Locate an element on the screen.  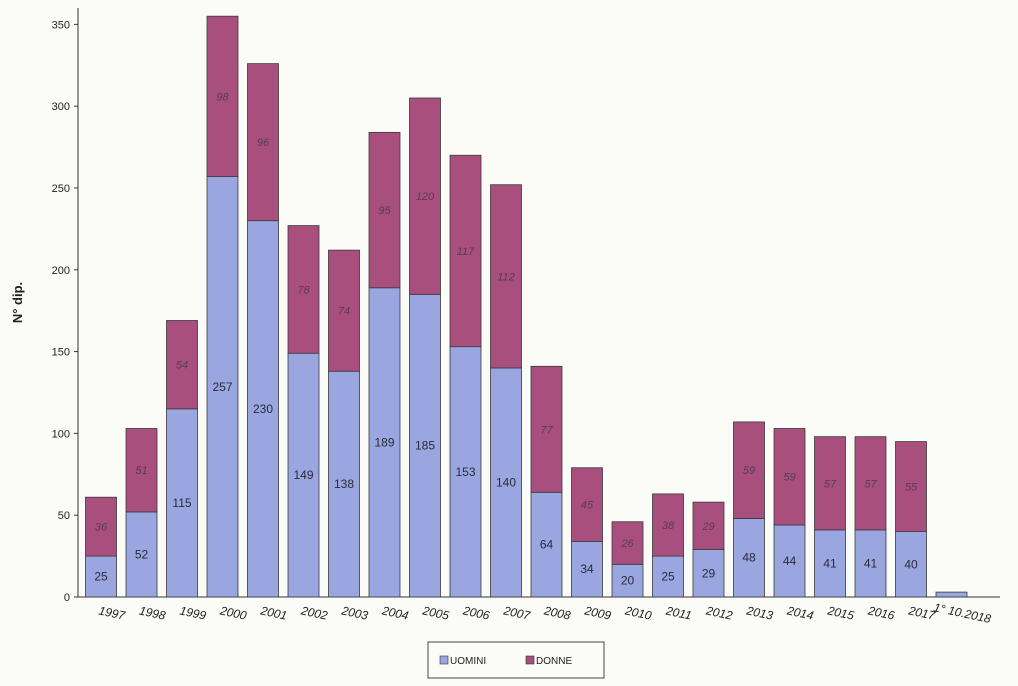
data-label-donne: 38 is located at coordinates (668, 526).